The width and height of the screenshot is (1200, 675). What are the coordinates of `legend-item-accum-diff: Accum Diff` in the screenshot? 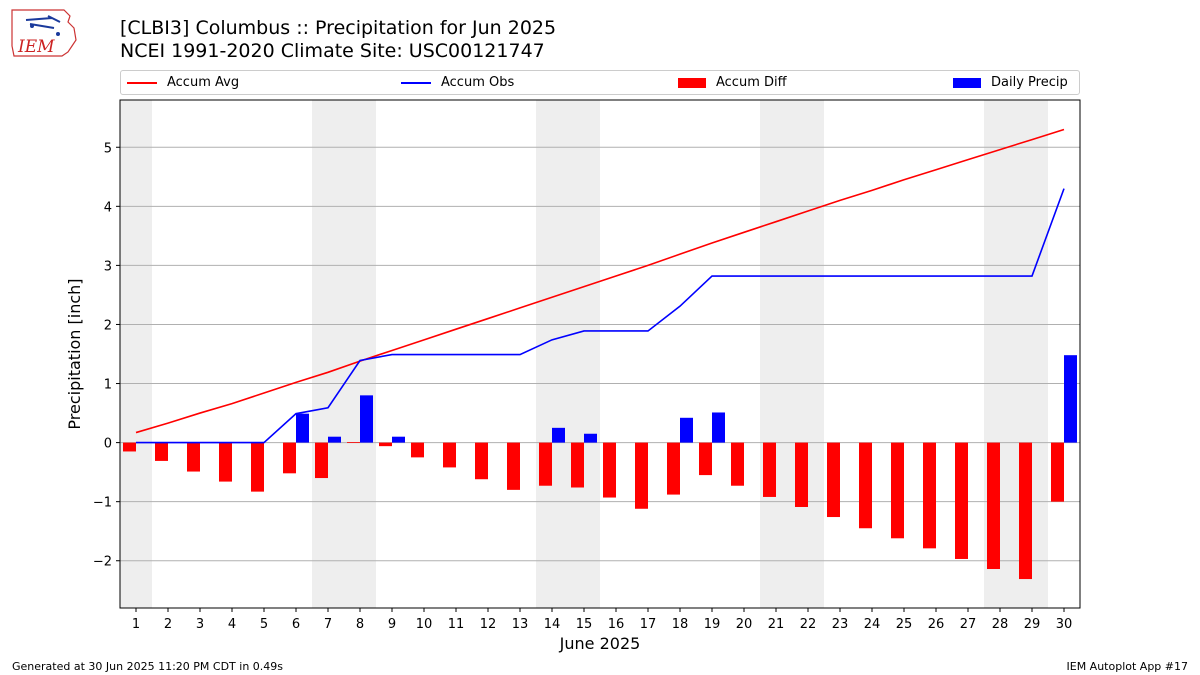 It's located at (732, 83).